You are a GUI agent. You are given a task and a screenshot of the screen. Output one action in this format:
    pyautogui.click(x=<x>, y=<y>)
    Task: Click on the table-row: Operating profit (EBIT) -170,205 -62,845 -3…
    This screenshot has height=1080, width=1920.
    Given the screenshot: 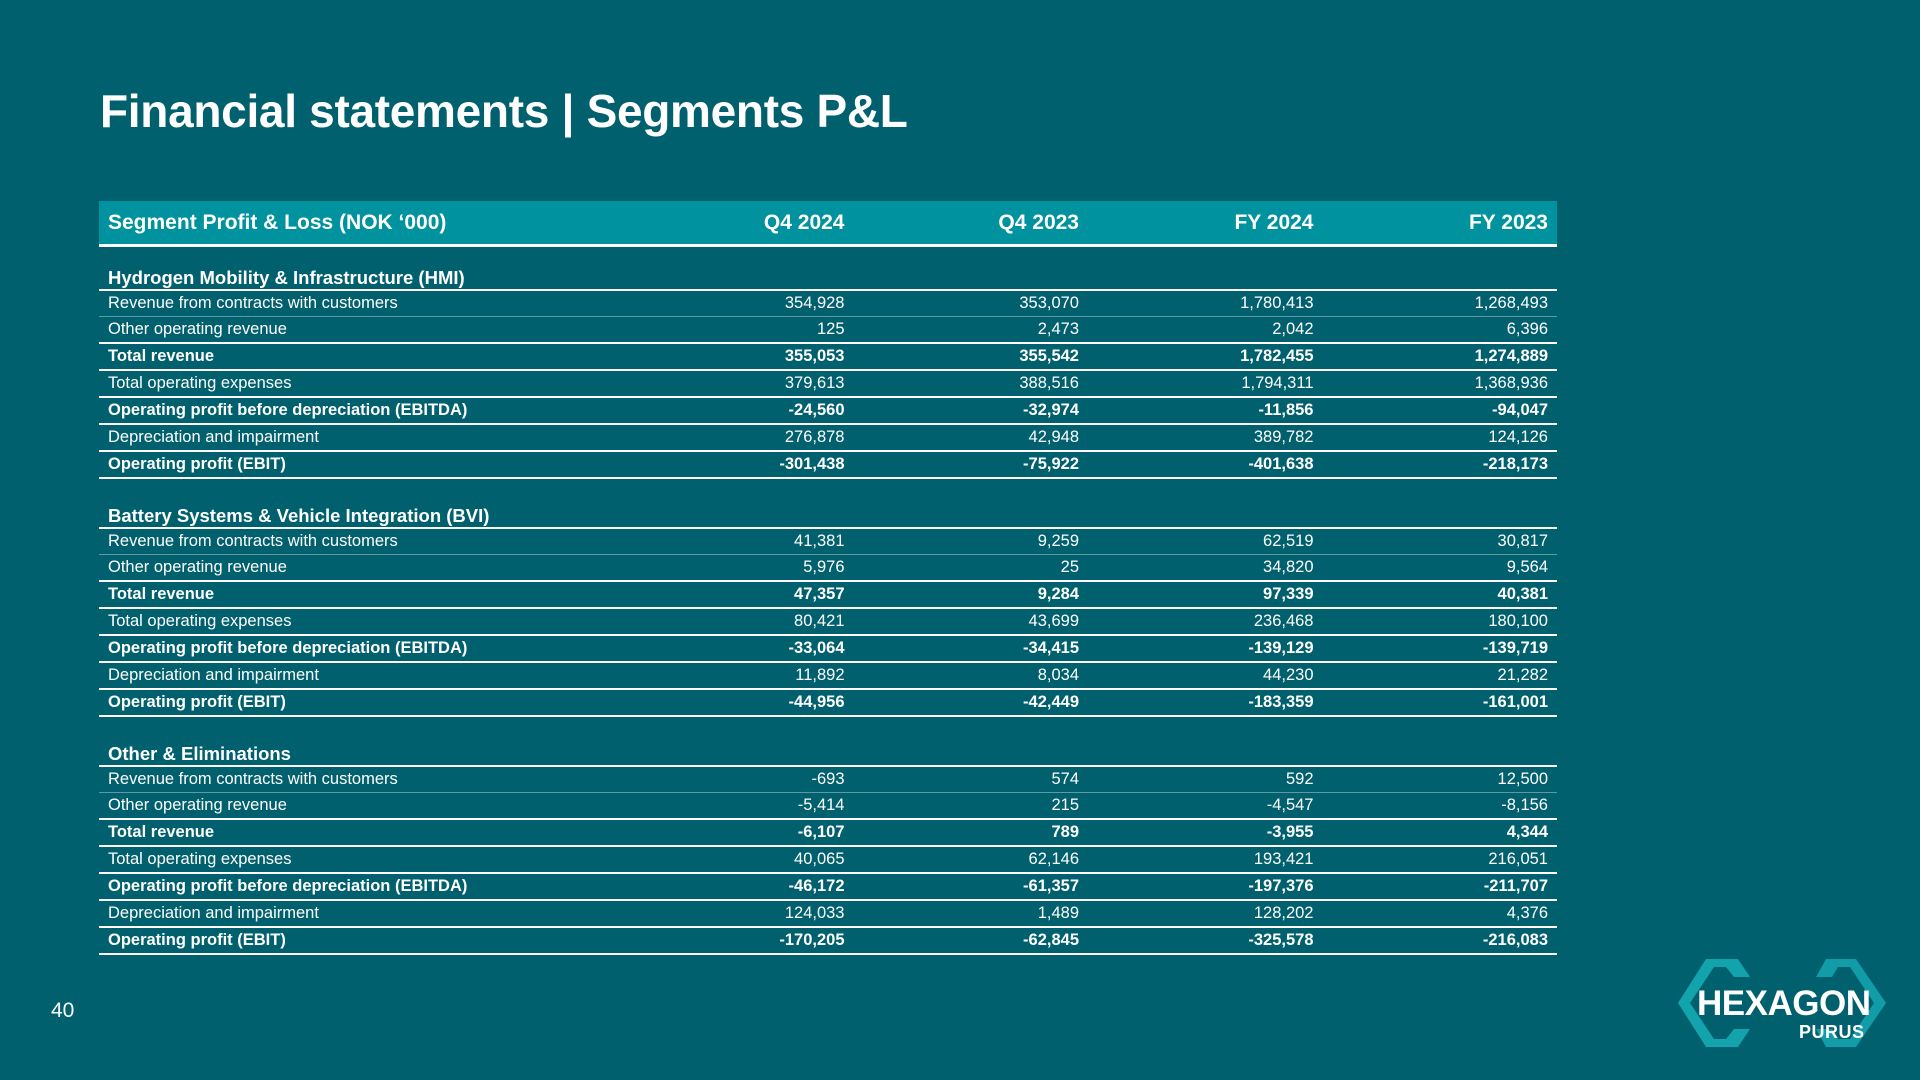 What is the action you would take?
    pyautogui.click(x=828, y=940)
    